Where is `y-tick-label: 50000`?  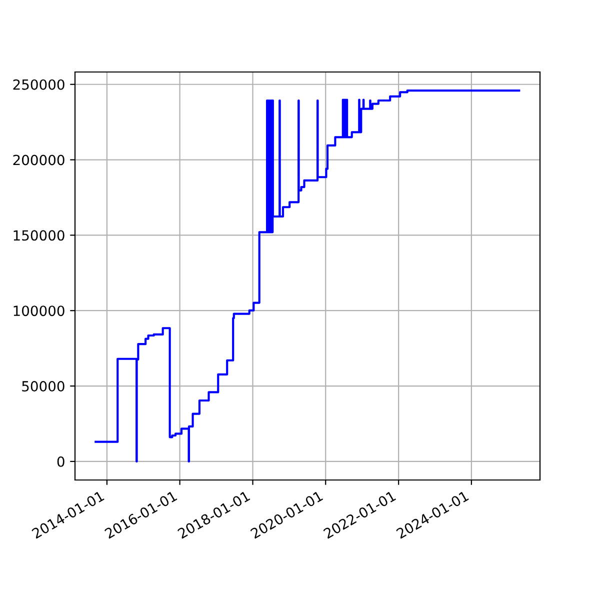
y-tick-label: 50000 is located at coordinates (43, 386).